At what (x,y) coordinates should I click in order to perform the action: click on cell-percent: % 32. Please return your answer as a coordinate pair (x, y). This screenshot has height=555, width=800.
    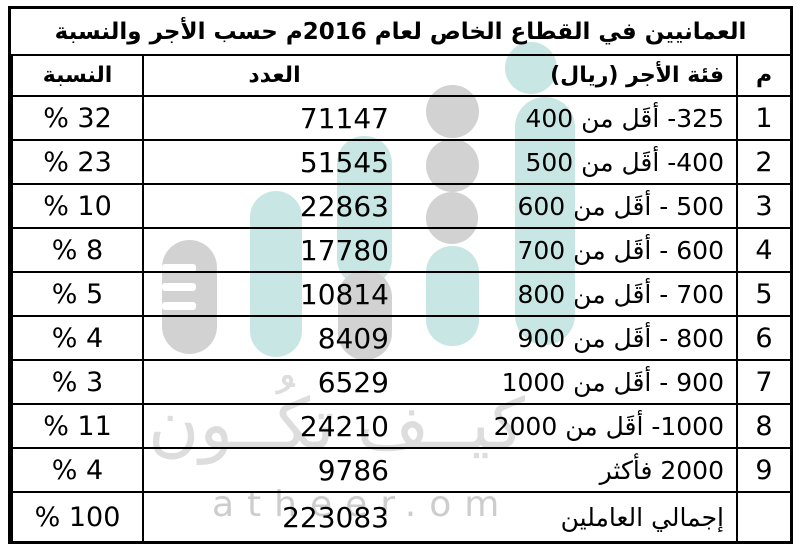
    Looking at the image, I should click on (76, 118).